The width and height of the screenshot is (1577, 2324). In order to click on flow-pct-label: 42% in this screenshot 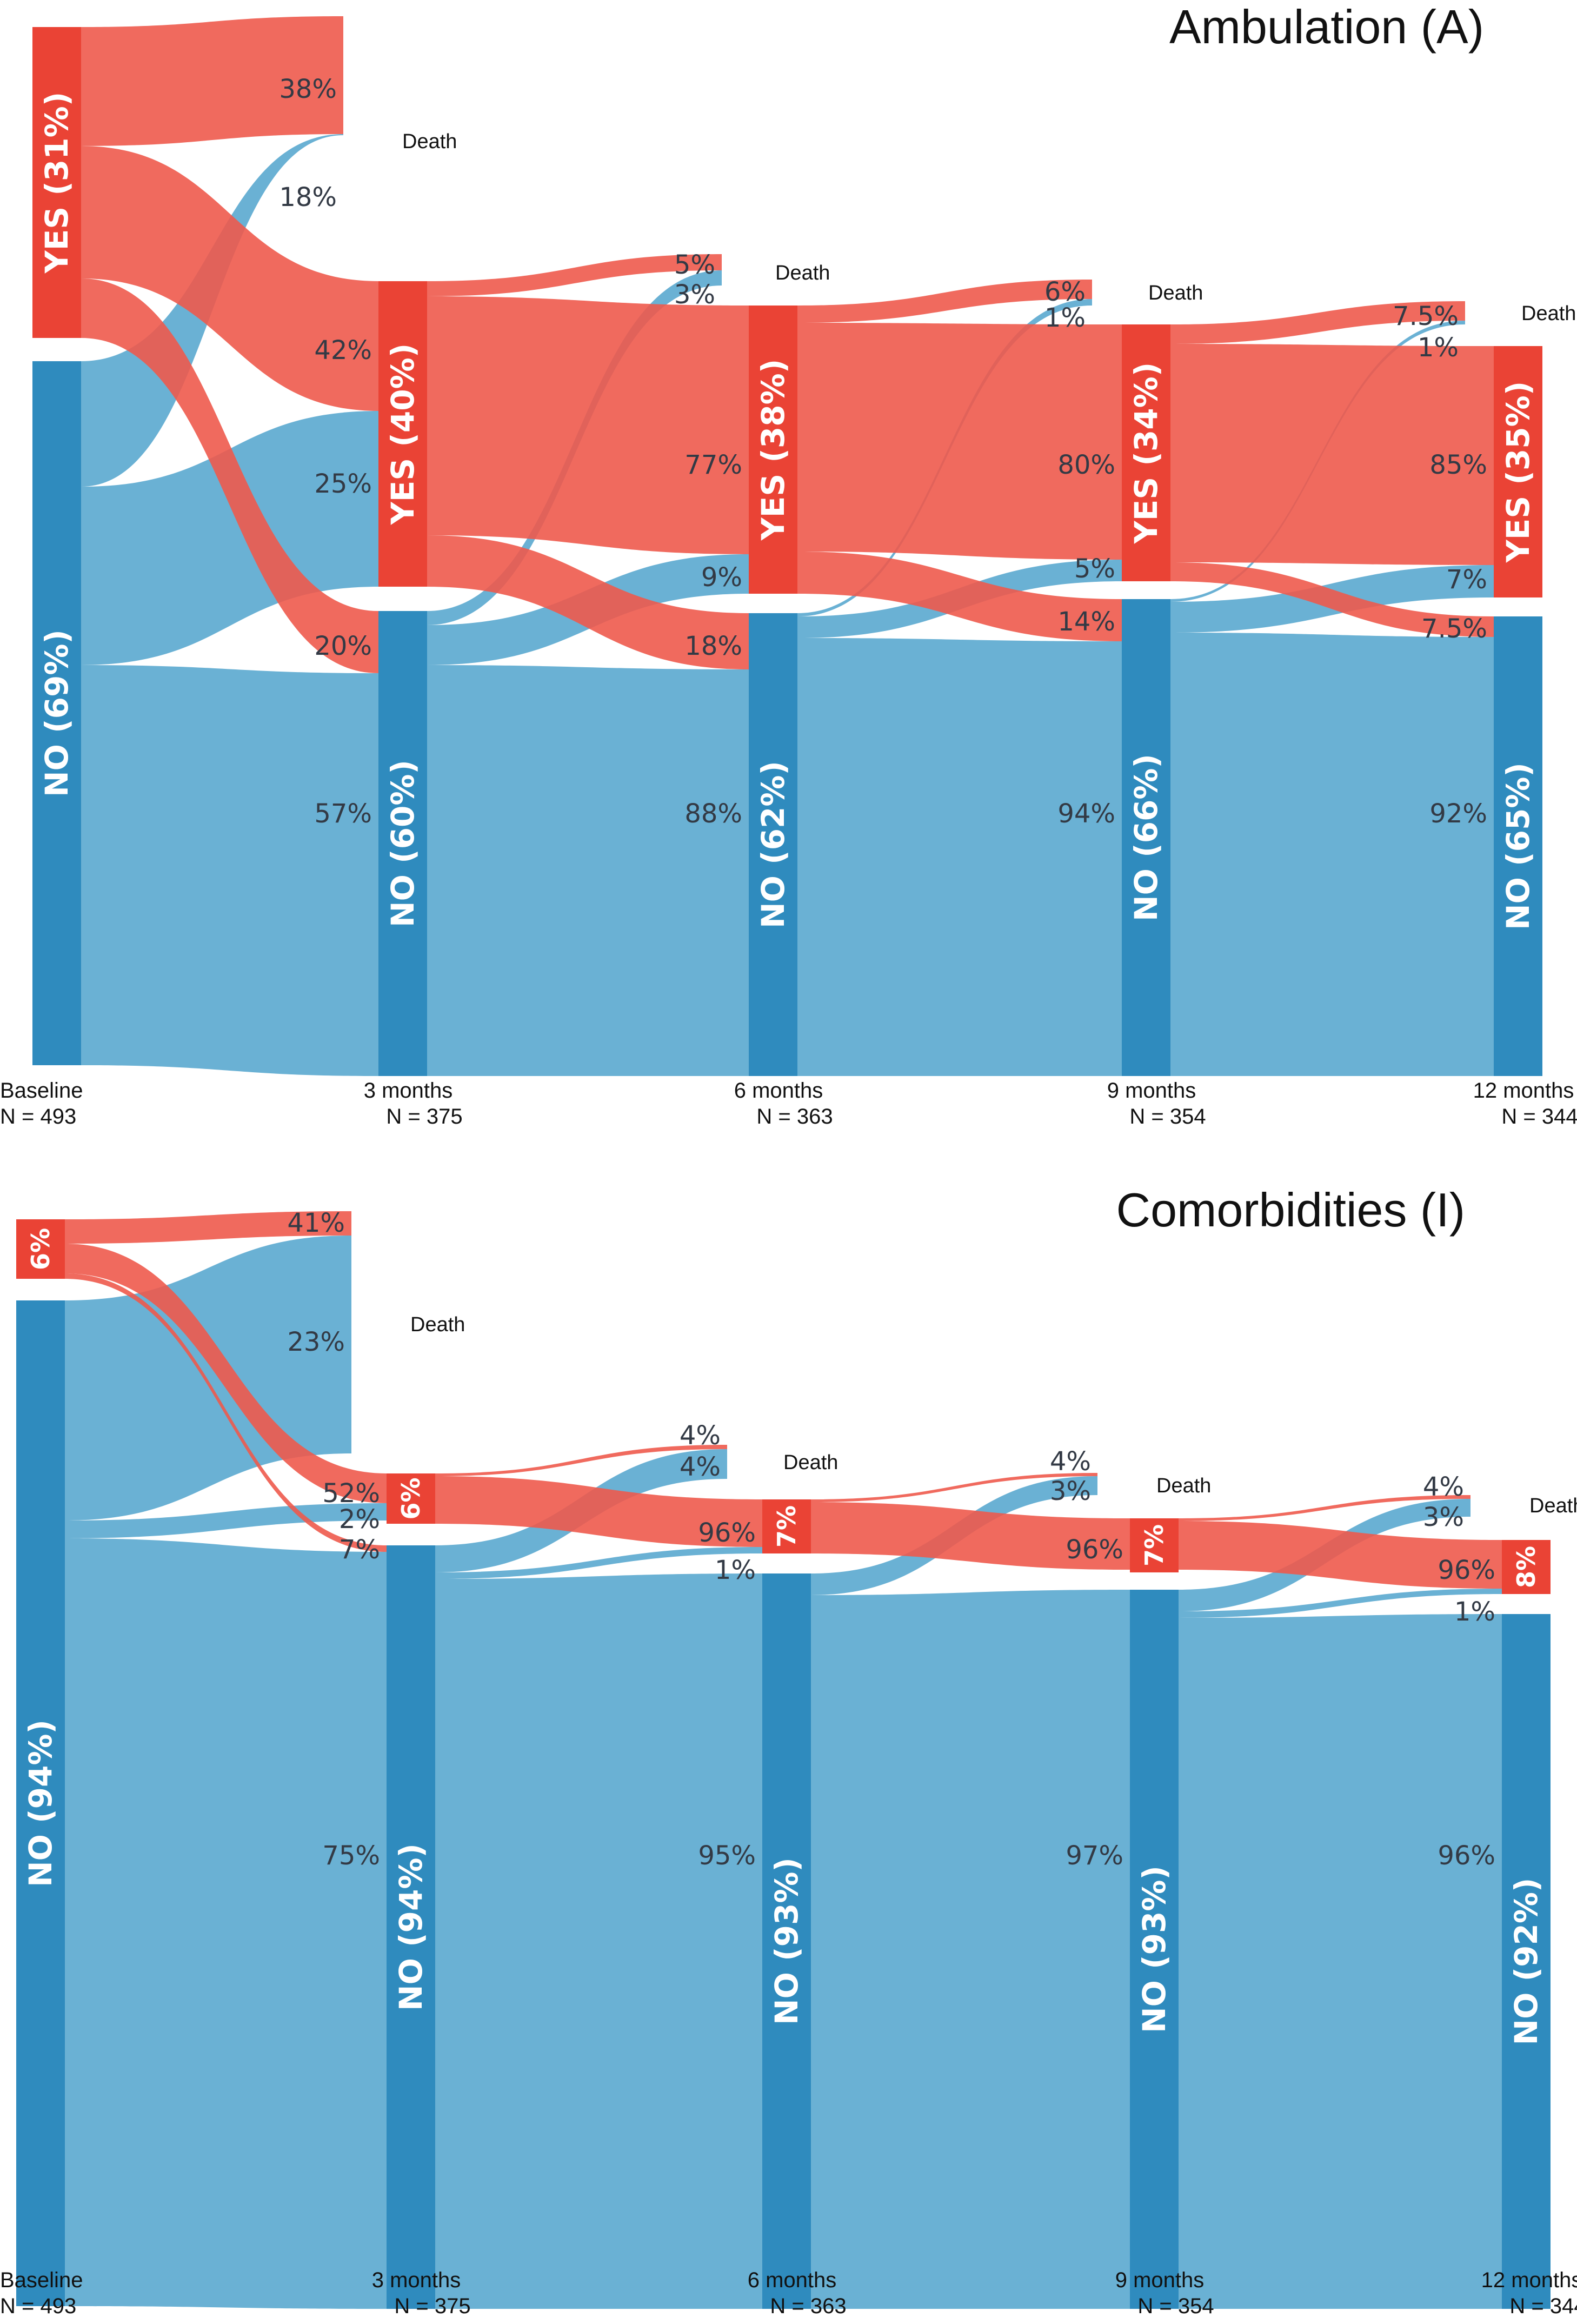, I will do `click(343, 350)`.